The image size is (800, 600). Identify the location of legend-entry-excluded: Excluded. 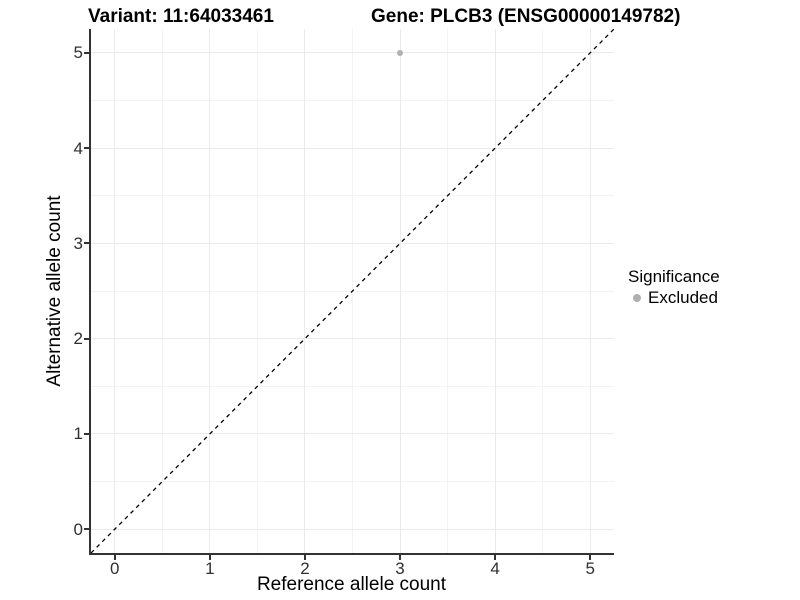
(674, 297).